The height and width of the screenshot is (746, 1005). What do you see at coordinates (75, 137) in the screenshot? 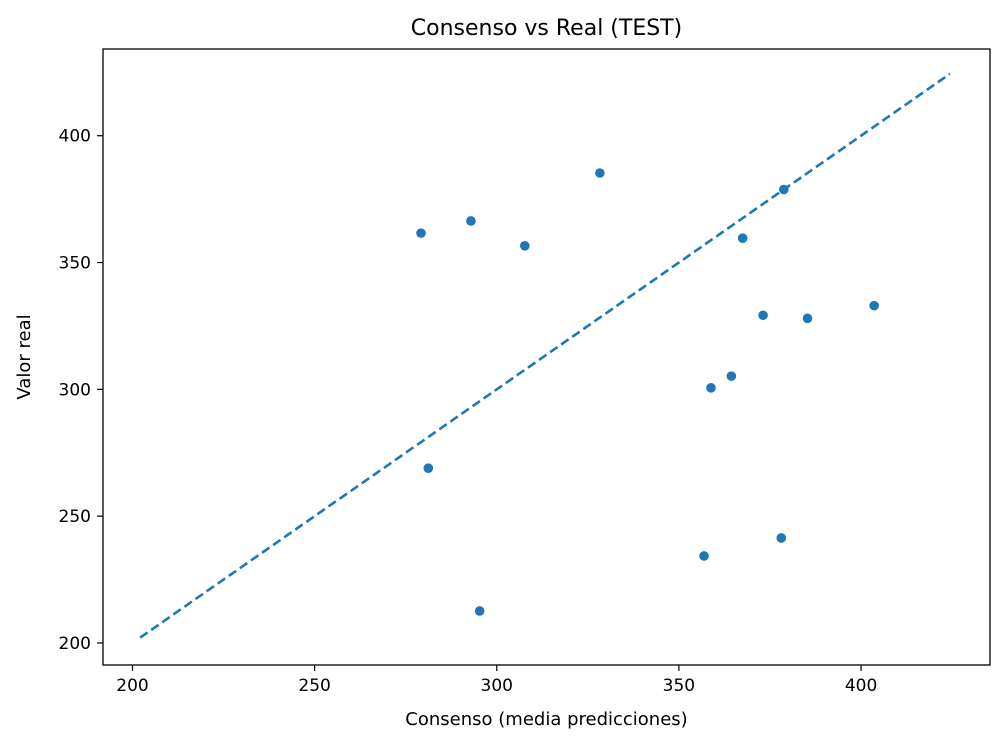
I see `y-tick-label: 400` at bounding box center [75, 137].